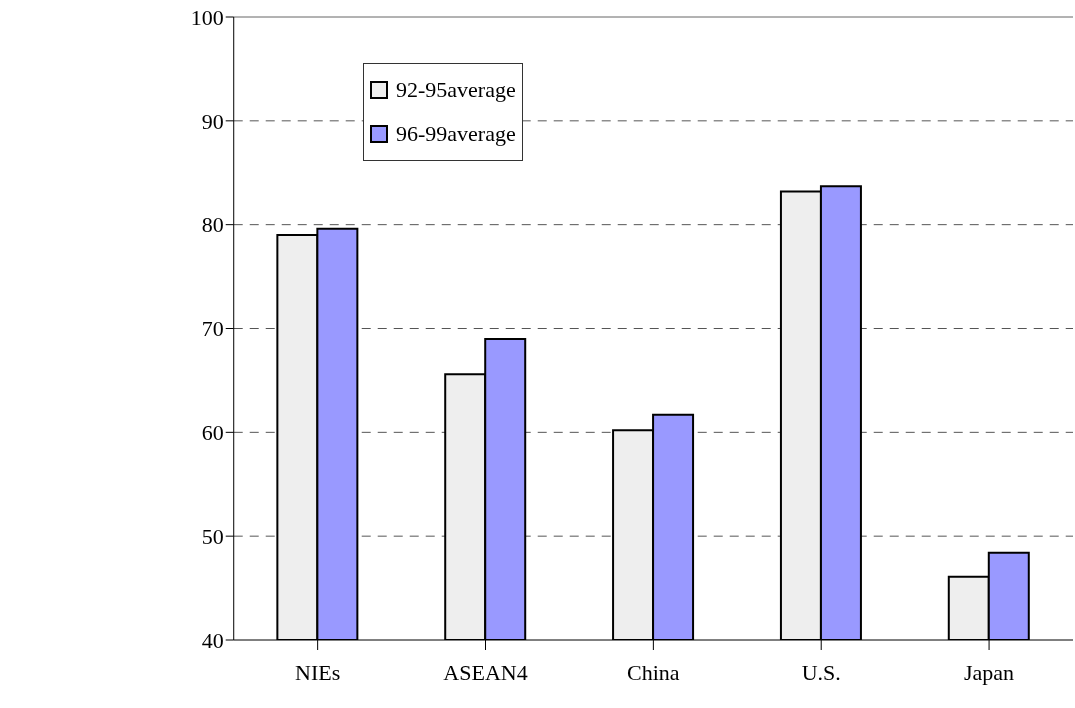 Image resolution: width=1075 pixels, height=708 pixels. What do you see at coordinates (456, 90) in the screenshot?
I see `legend-label: 92-95average` at bounding box center [456, 90].